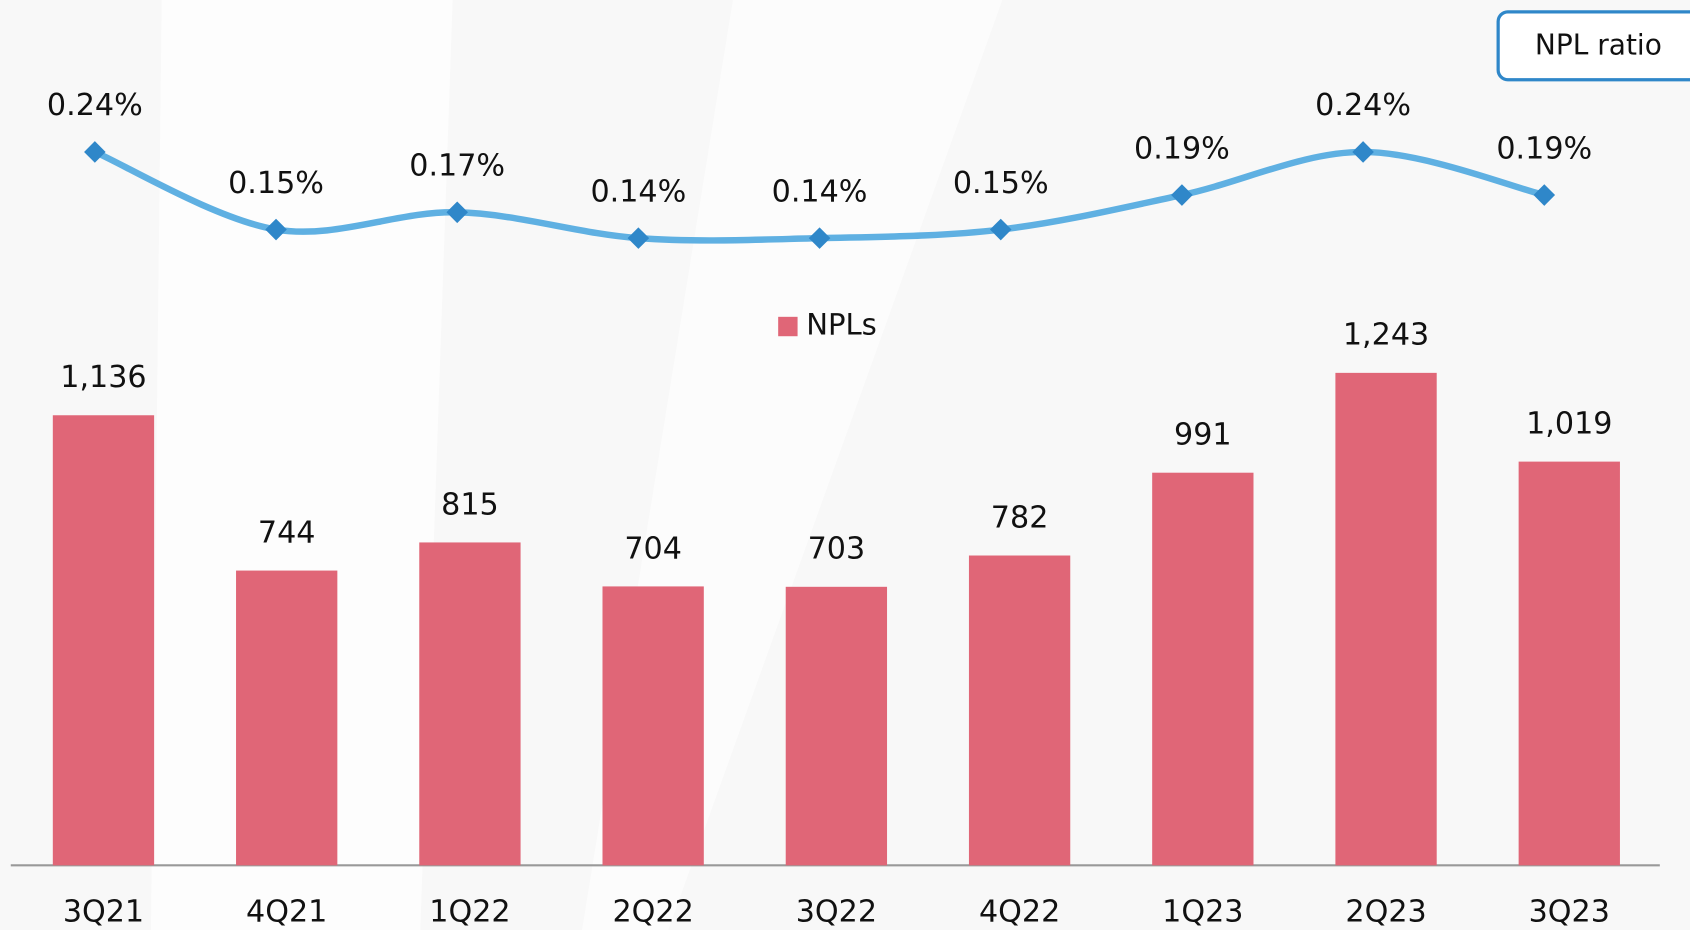 The height and width of the screenshot is (930, 1690). What do you see at coordinates (1019, 911) in the screenshot?
I see `x-tick-label: 4Q22` at bounding box center [1019, 911].